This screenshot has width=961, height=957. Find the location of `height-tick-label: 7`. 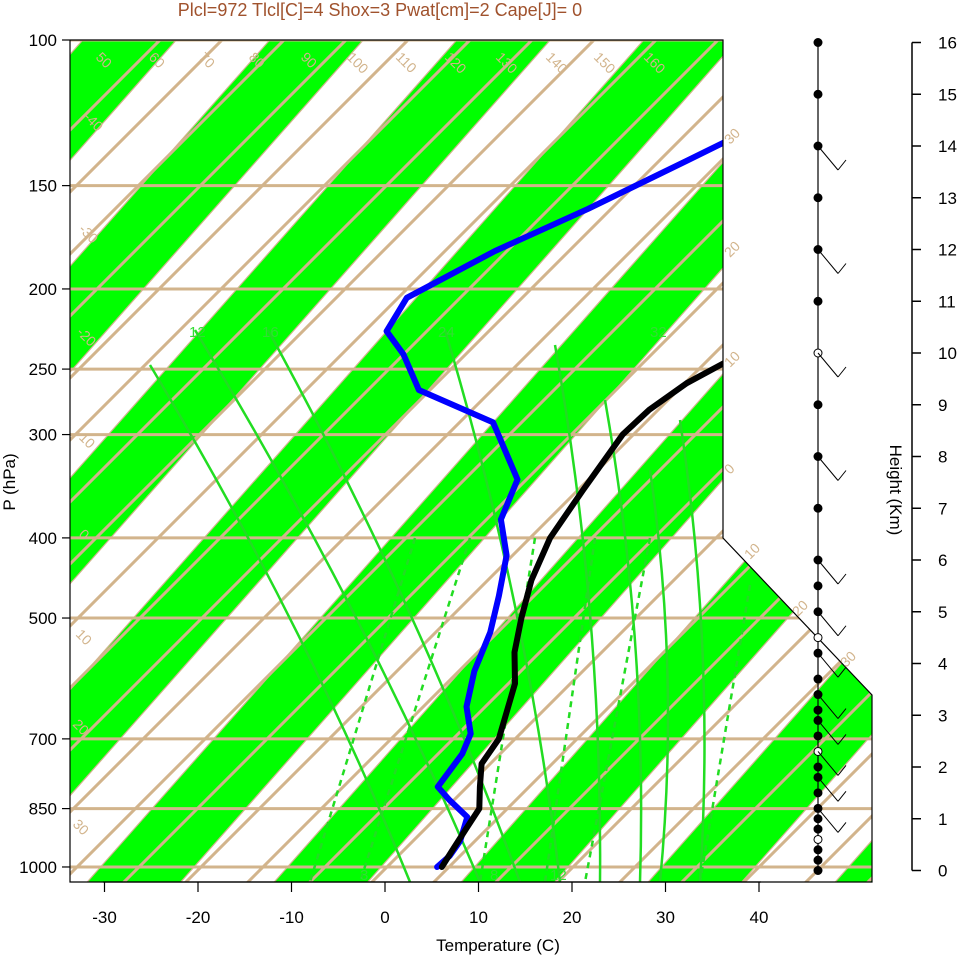

height-tick-label: 7 is located at coordinates (942, 508).